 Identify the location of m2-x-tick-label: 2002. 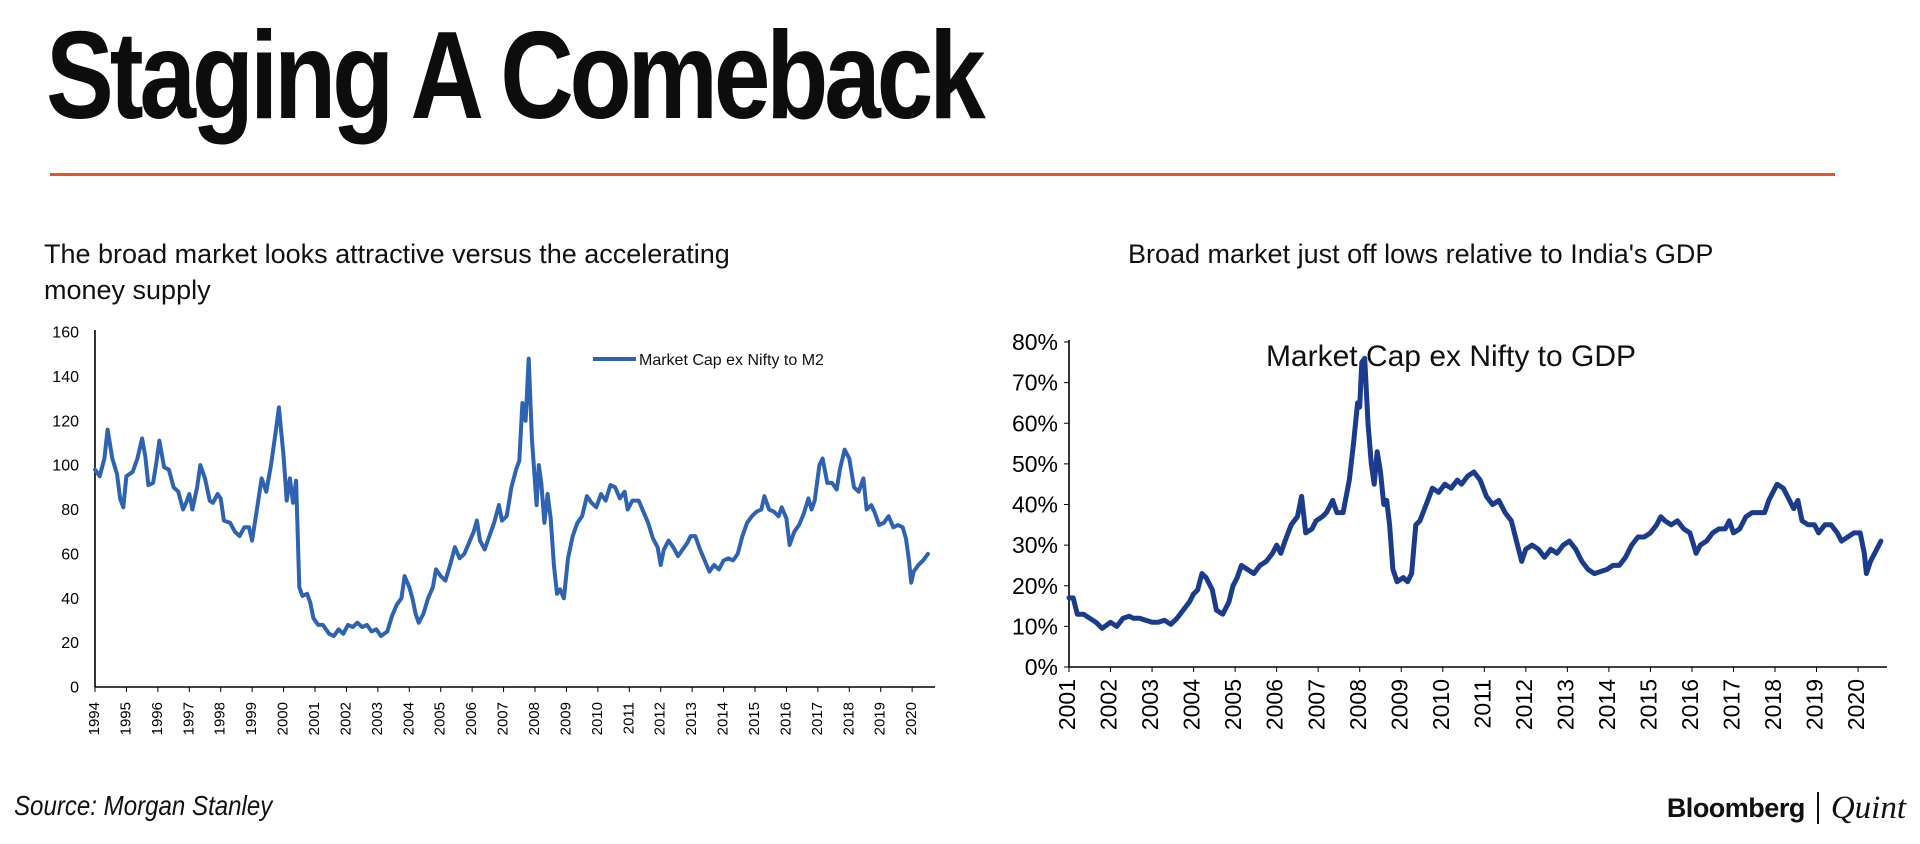
(345, 718).